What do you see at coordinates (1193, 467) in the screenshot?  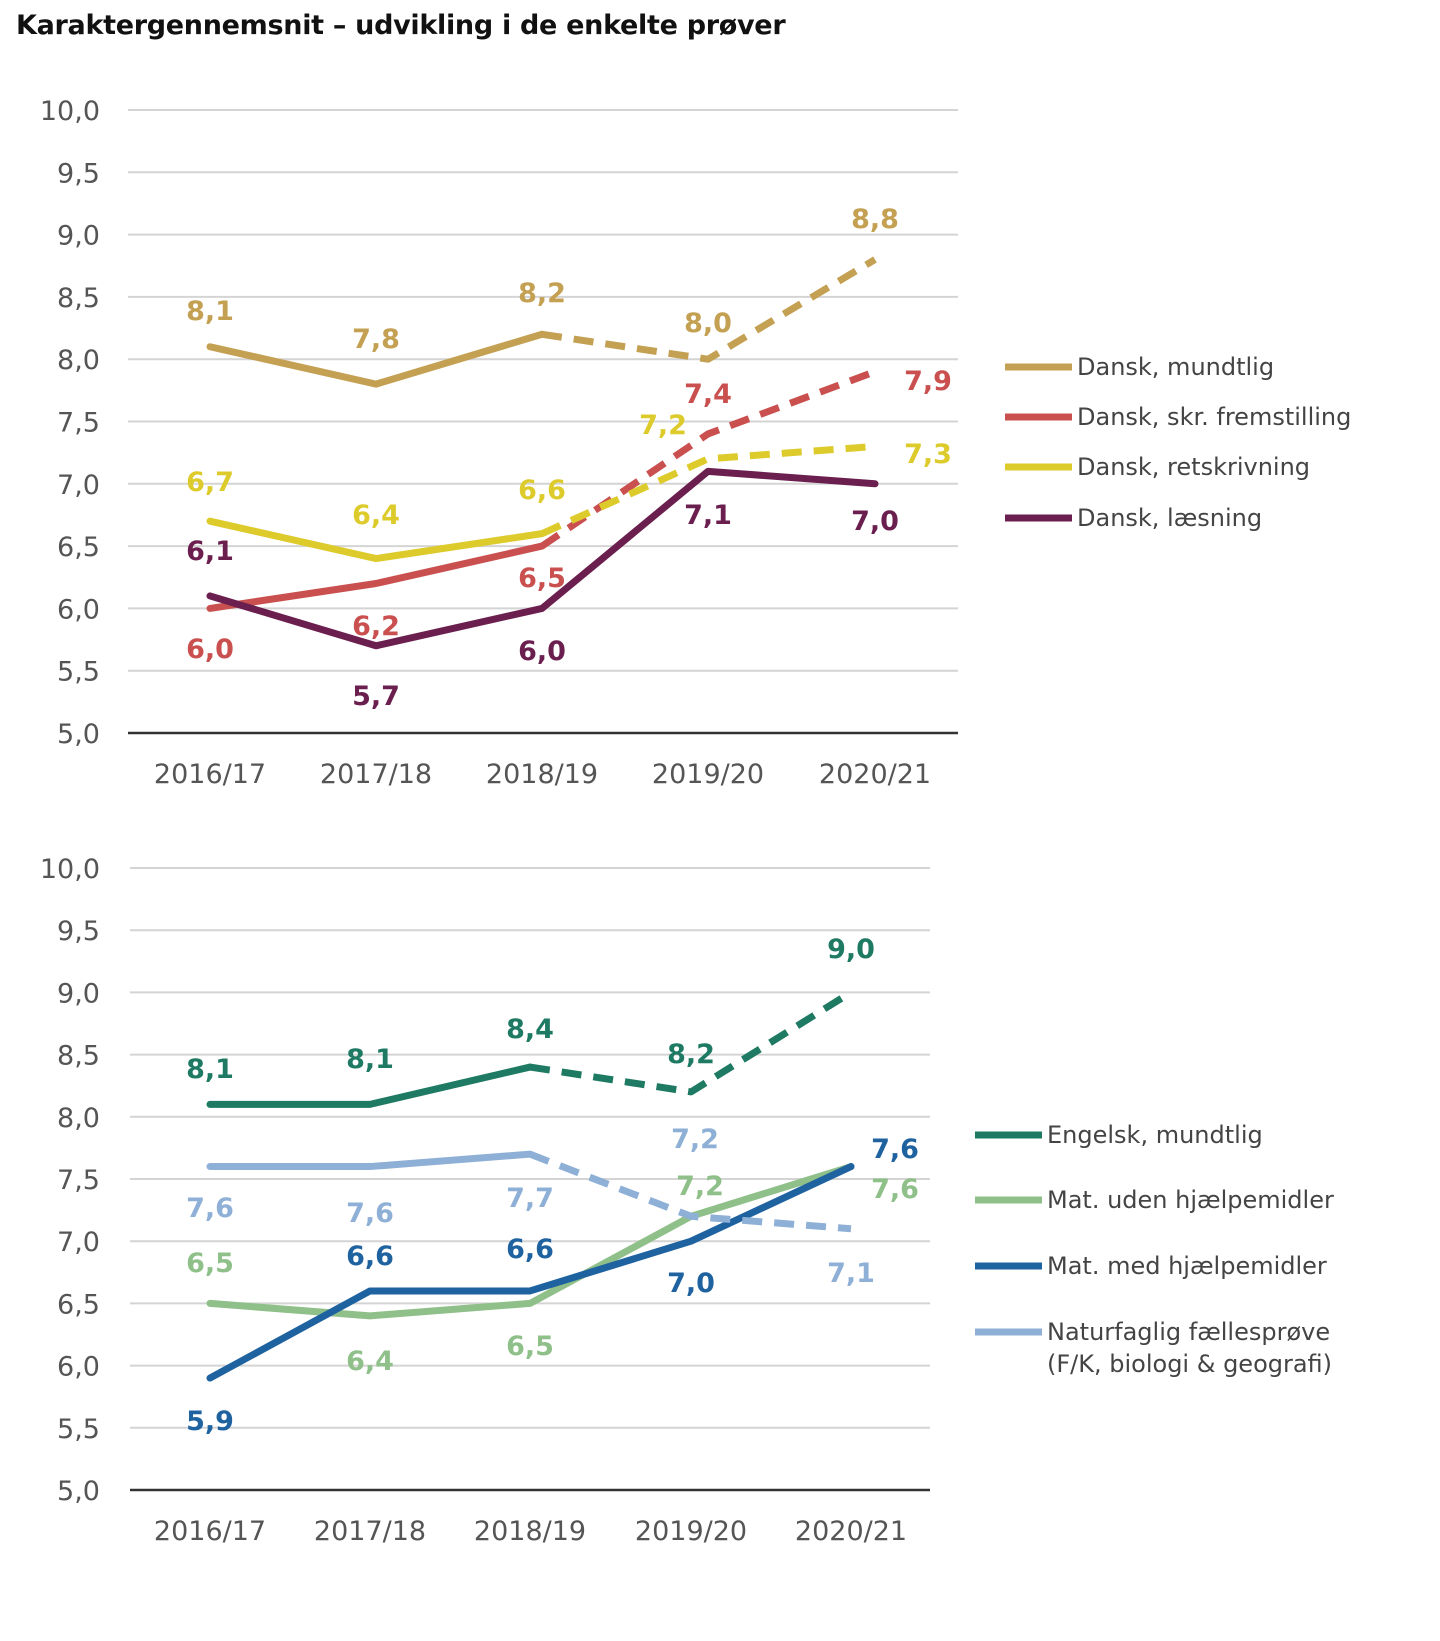 I see `legend-label: Dansk, retskrivning` at bounding box center [1193, 467].